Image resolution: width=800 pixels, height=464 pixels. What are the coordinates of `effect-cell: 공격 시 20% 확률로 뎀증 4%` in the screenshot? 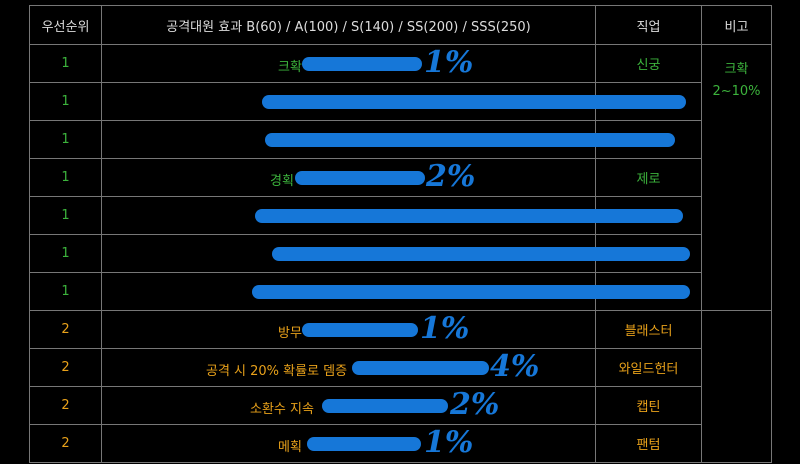 It's located at (348, 367).